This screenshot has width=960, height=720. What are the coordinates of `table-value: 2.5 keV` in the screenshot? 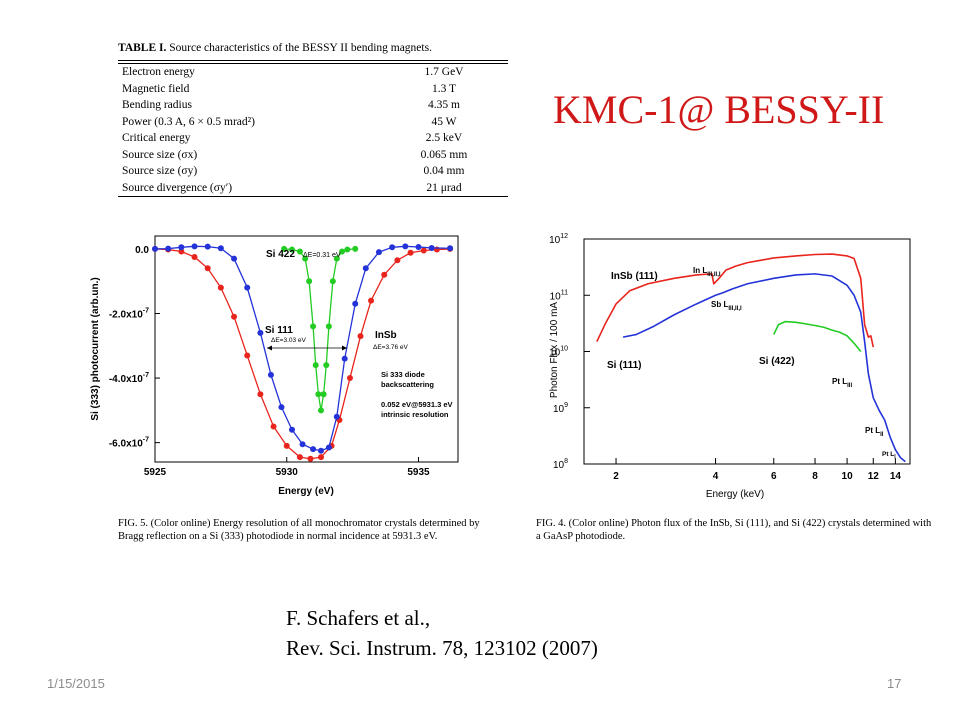 It's located at (444, 138).